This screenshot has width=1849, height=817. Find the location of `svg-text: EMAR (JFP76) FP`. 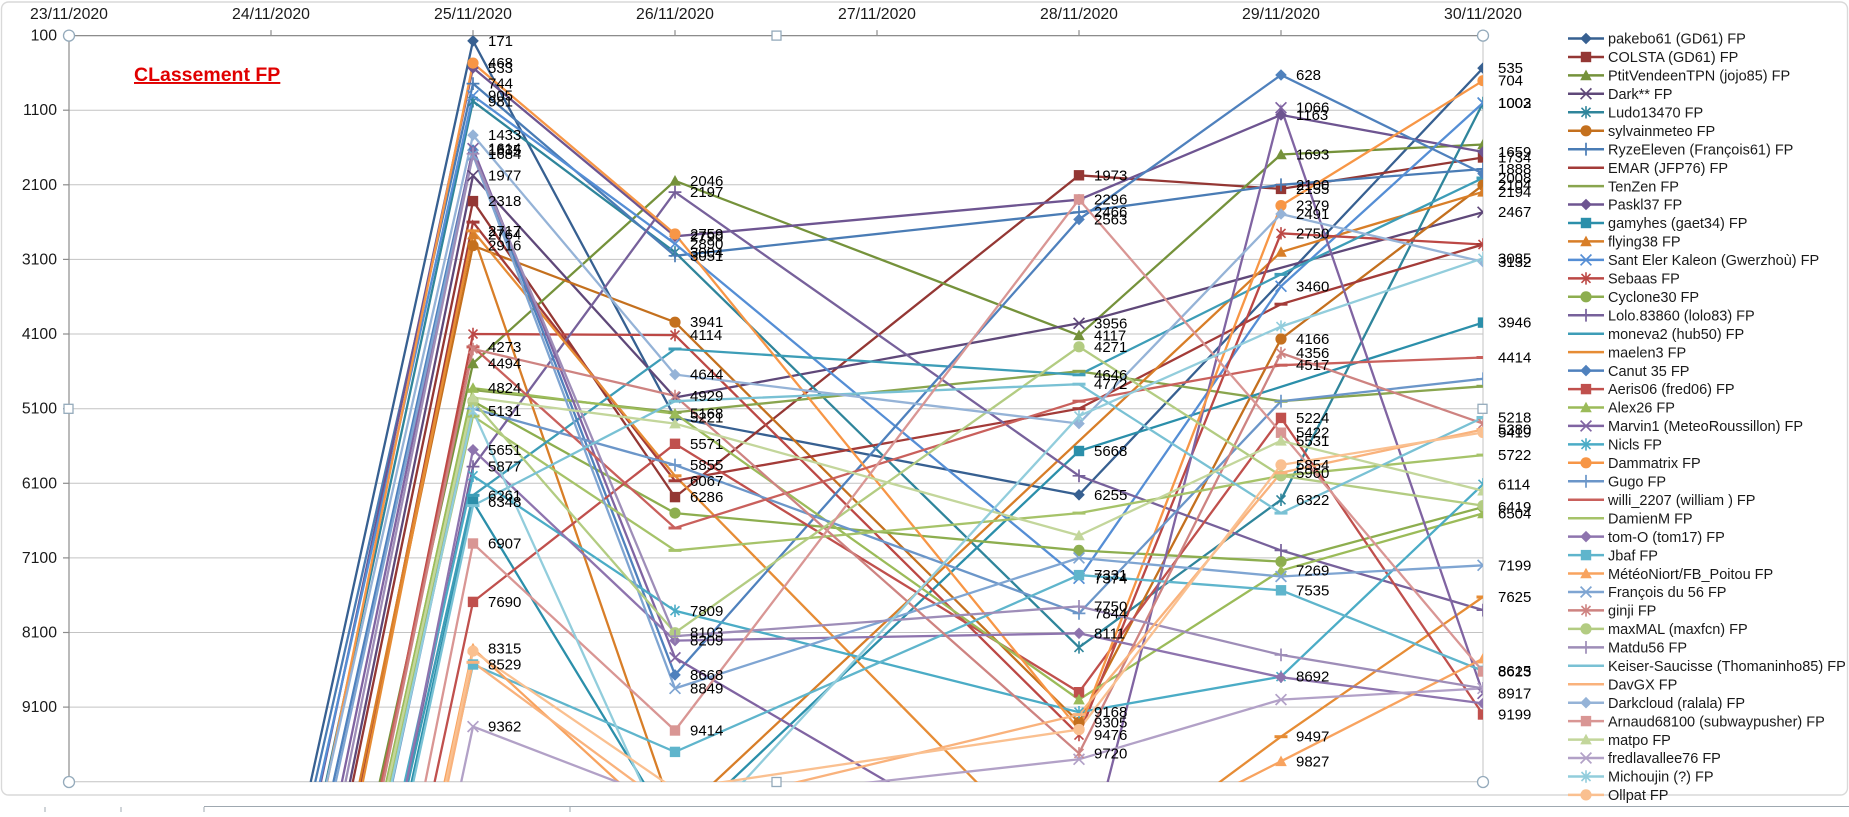

svg-text: EMAR (JFP76) FP is located at coordinates (1668, 169).